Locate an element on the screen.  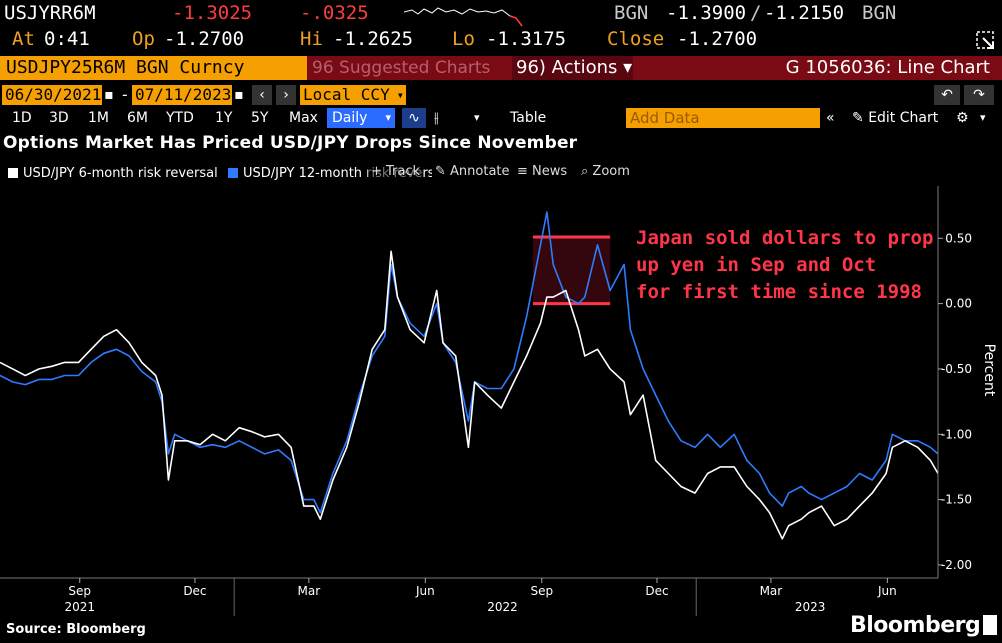
sparkline-icon is located at coordinates (463, 17).